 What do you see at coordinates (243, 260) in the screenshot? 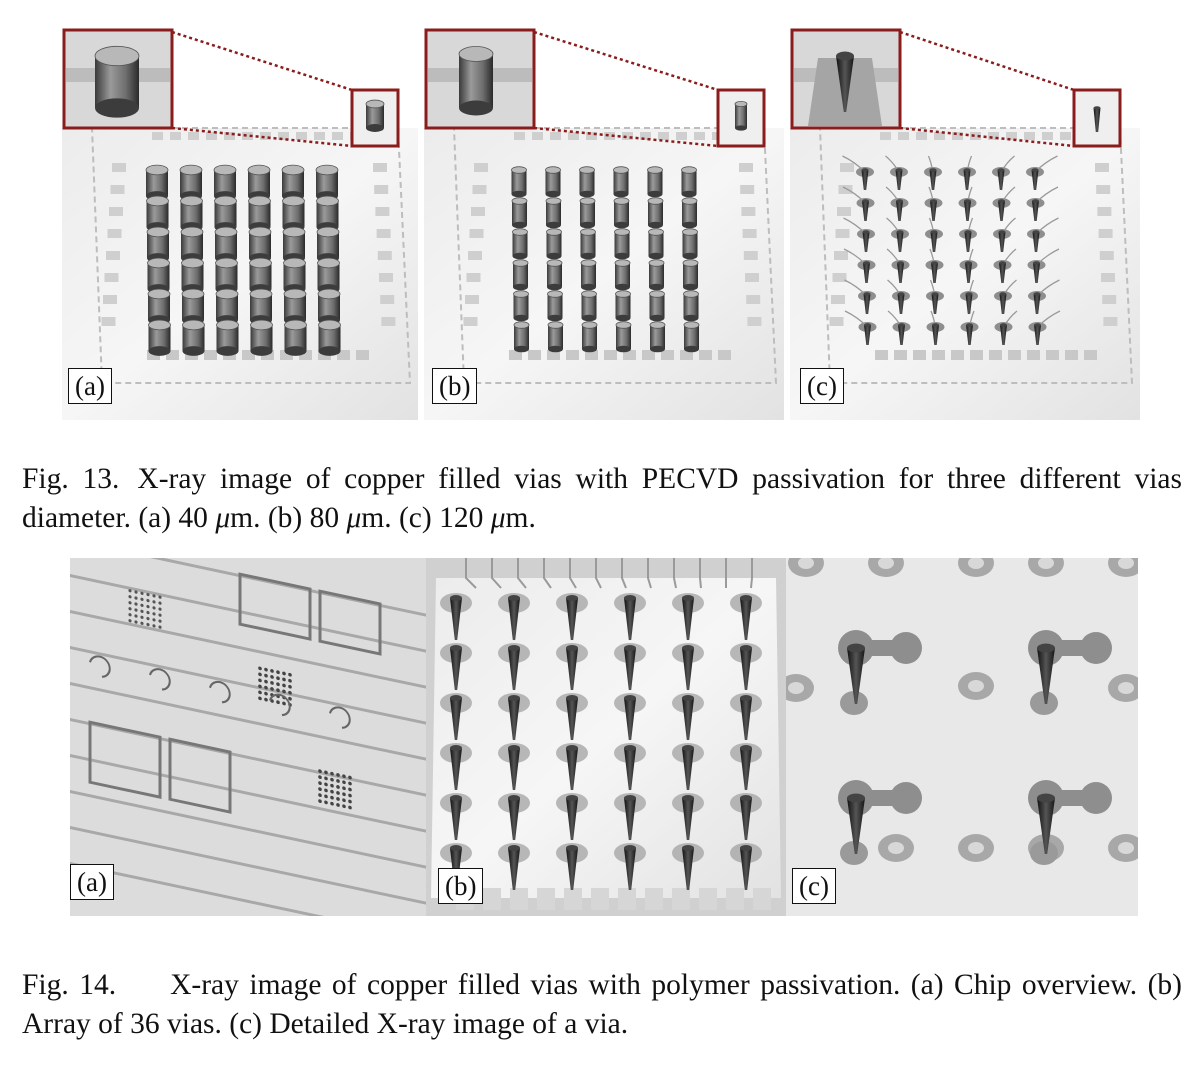
I see `via-array` at bounding box center [243, 260].